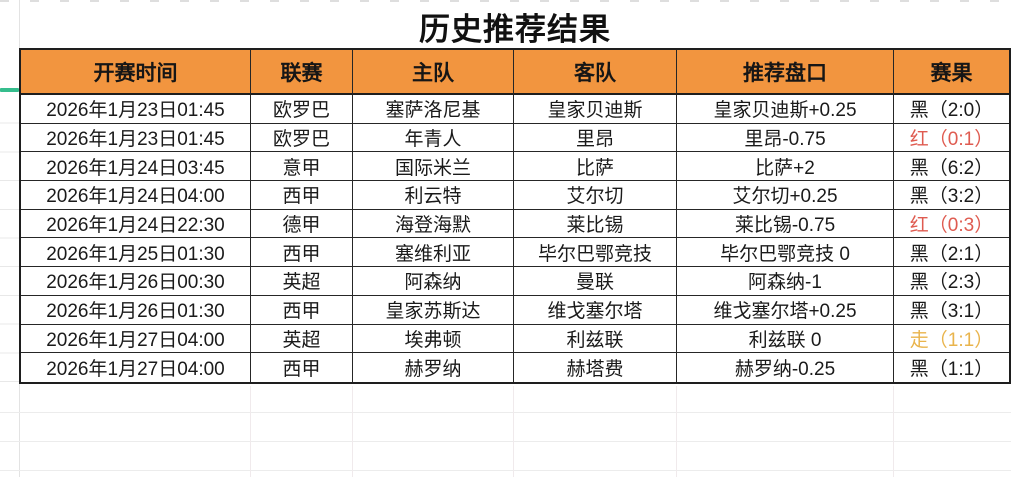 Image resolution: width=1011 pixels, height=477 pixels. What do you see at coordinates (951, 281) in the screenshot?
I see `cell-result: 黑（2:3）` at bounding box center [951, 281].